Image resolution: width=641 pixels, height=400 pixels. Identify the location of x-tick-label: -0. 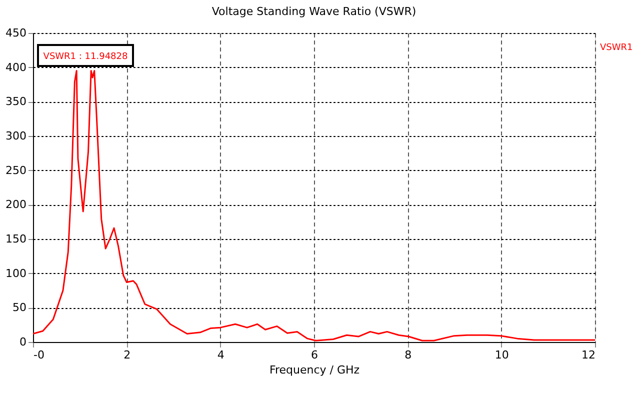
(39, 355).